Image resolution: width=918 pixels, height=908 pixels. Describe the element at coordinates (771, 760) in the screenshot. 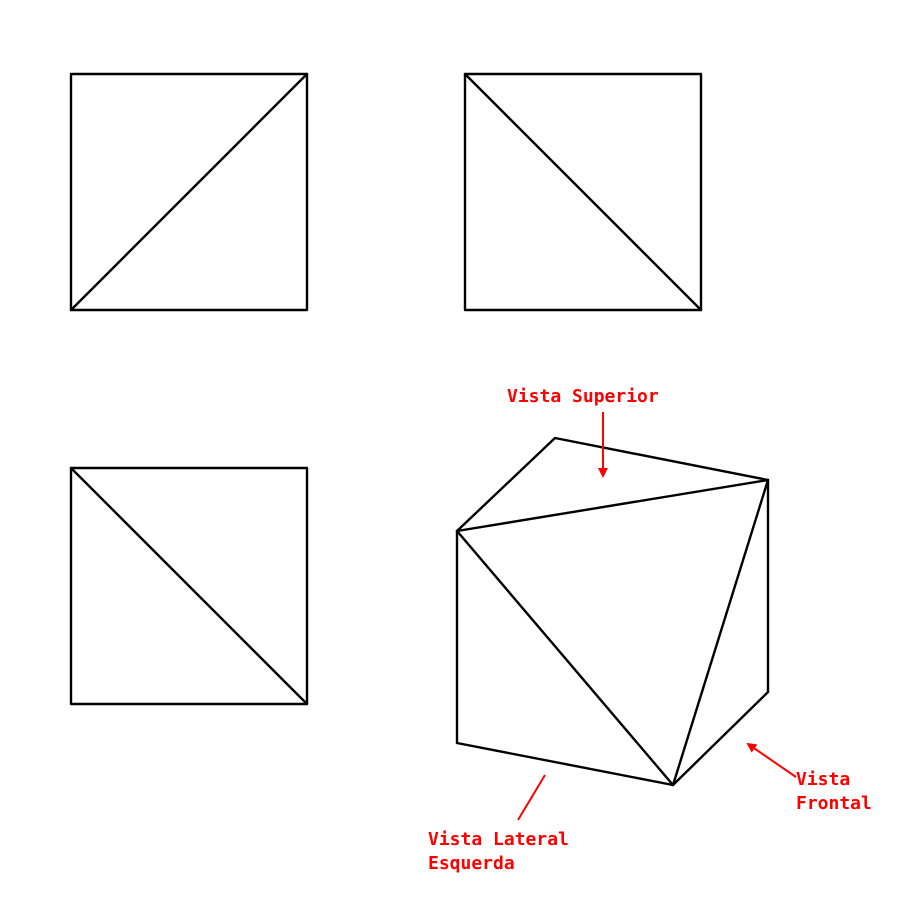

I see `arrow-front-view` at that location.